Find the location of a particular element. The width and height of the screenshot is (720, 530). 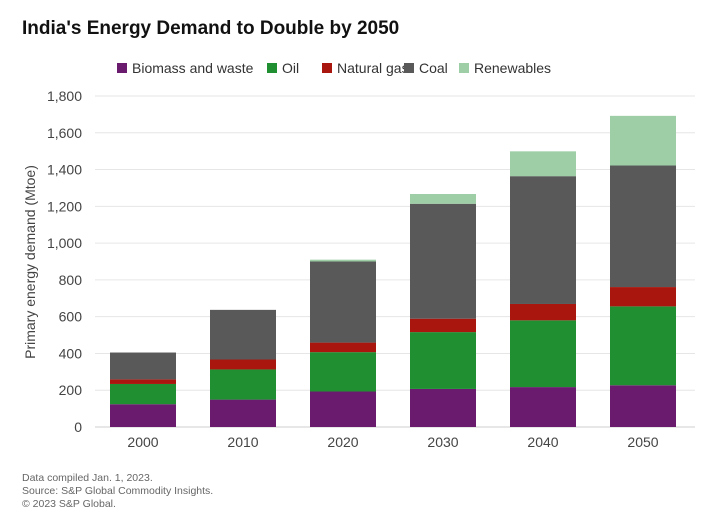

y-tick-label: 1,600 is located at coordinates (64, 133).